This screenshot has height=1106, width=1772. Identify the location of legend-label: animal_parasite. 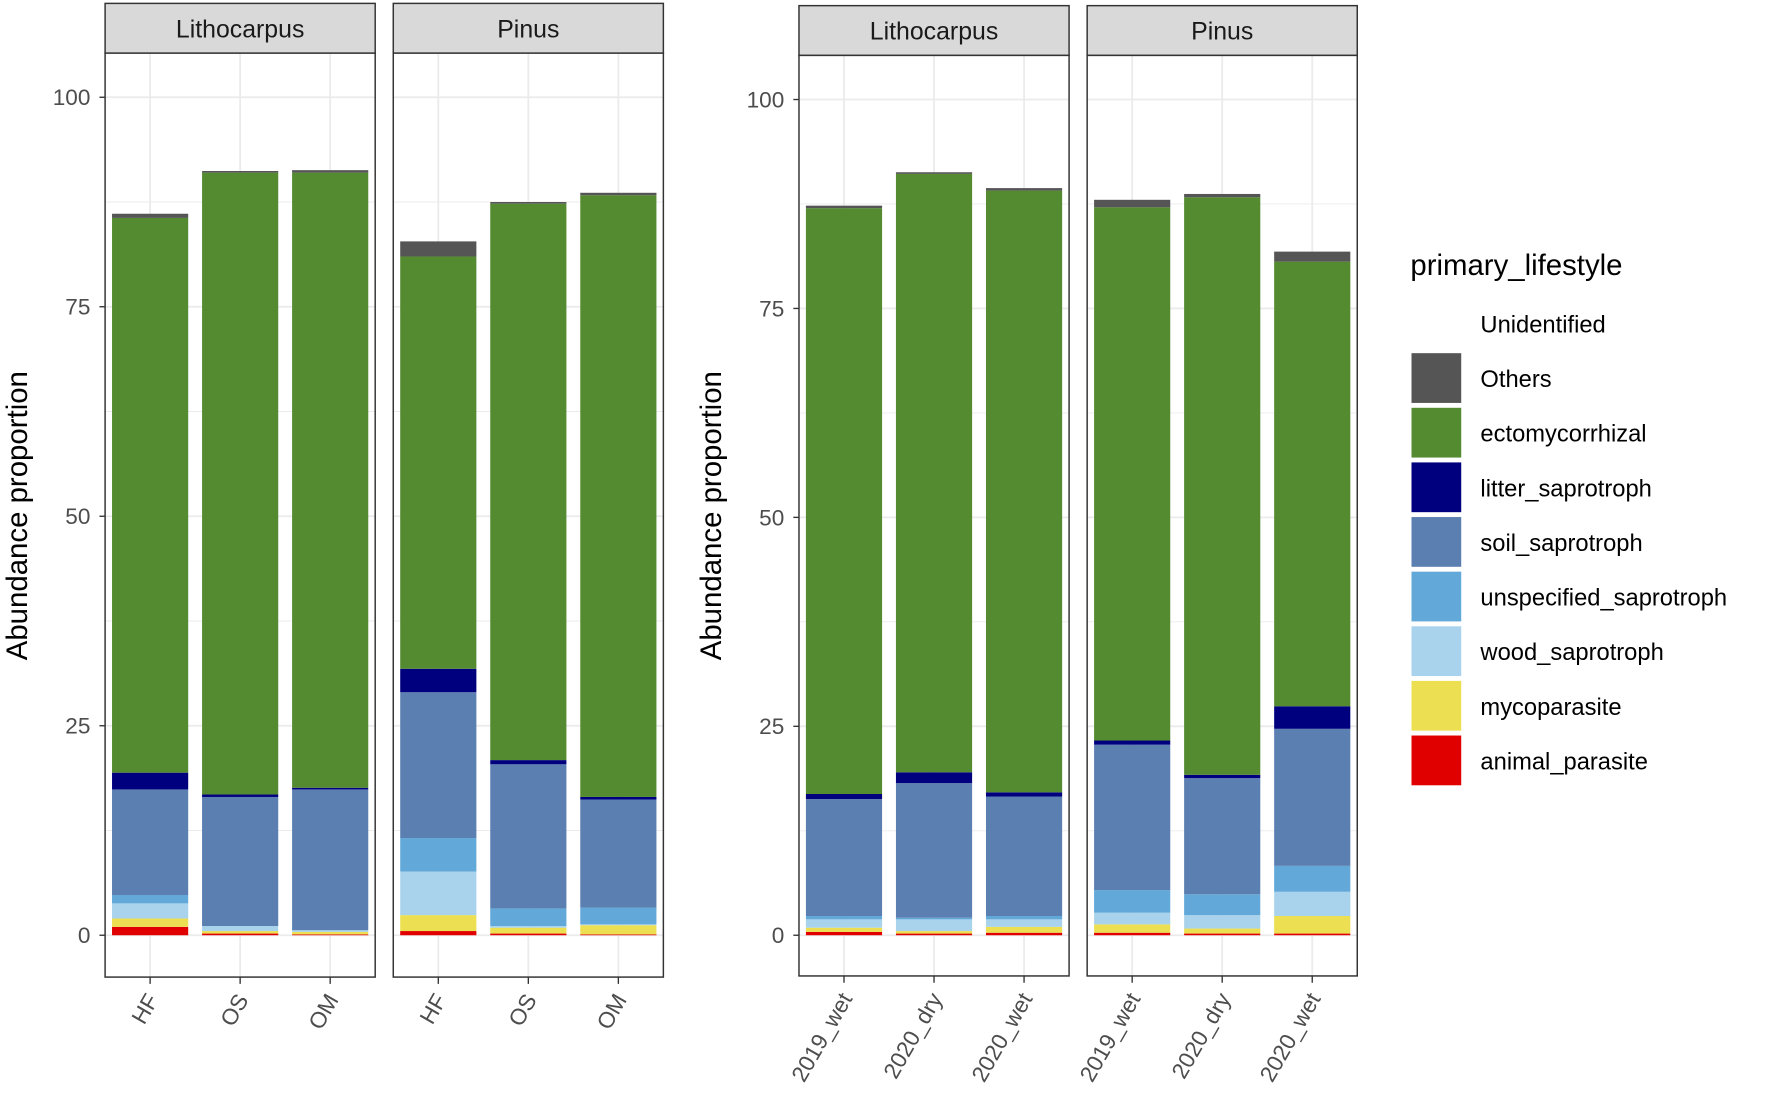
(1564, 762).